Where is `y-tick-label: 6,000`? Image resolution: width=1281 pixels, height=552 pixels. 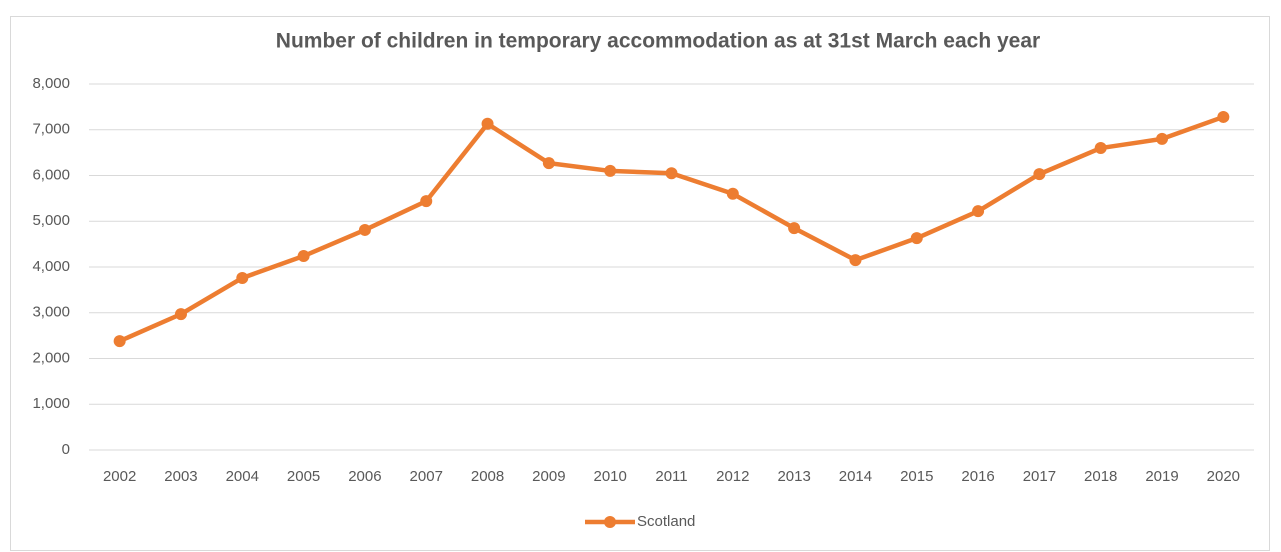 y-tick-label: 6,000 is located at coordinates (51, 174).